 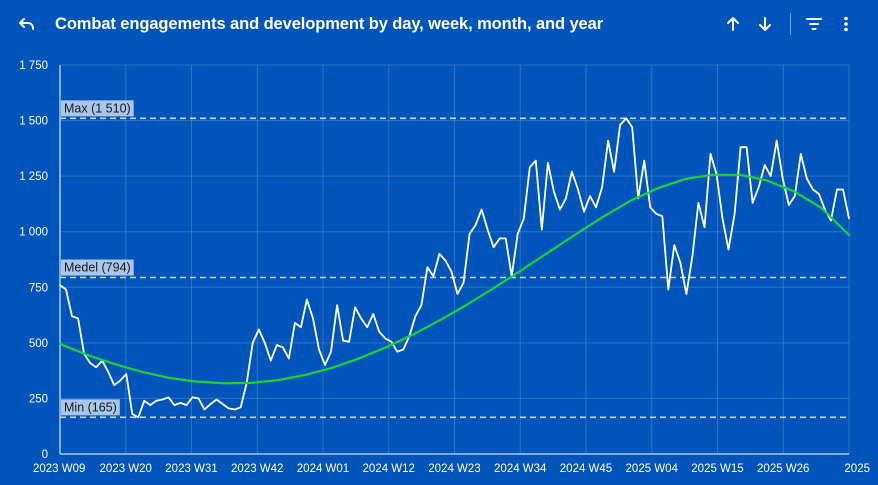 I want to click on y-tick-label: 0, so click(x=45, y=455).